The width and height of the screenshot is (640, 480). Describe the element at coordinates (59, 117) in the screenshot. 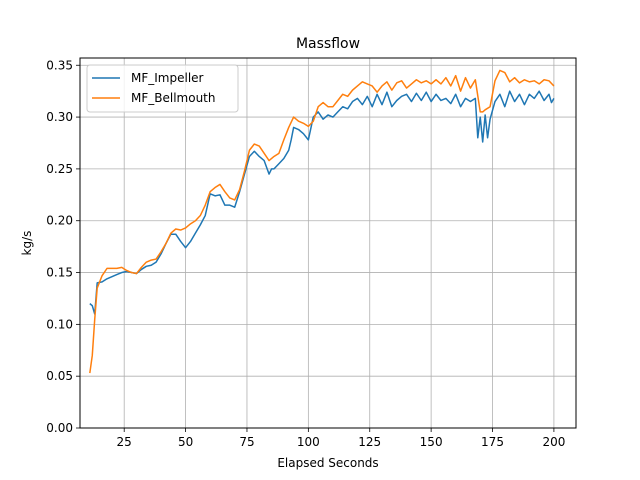

I see `y-tick-label: 0.30` at that location.